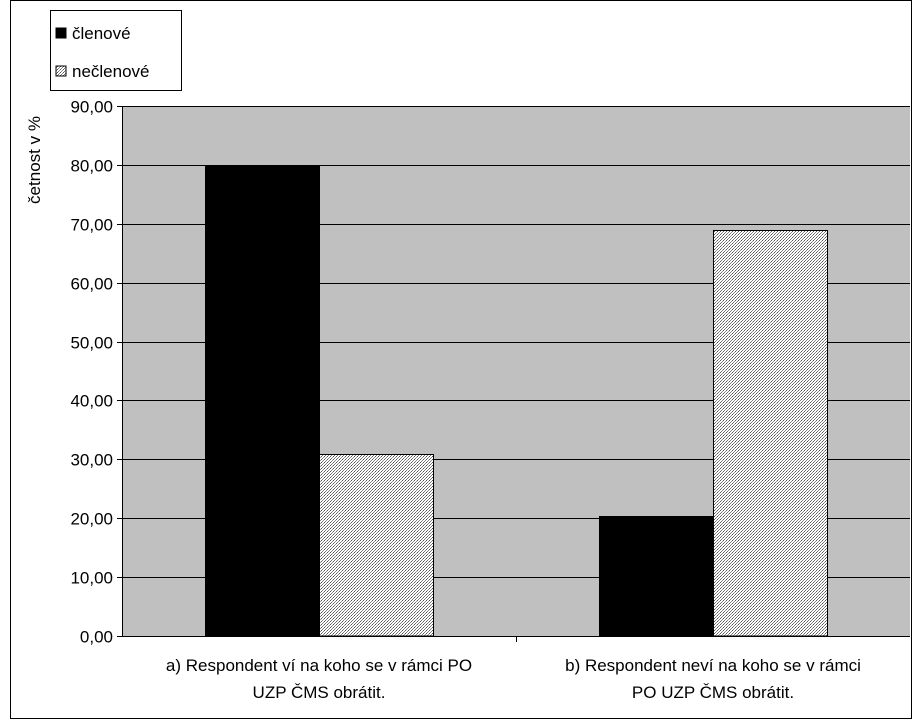  I want to click on y-tick-label: 10,00, so click(91, 578).